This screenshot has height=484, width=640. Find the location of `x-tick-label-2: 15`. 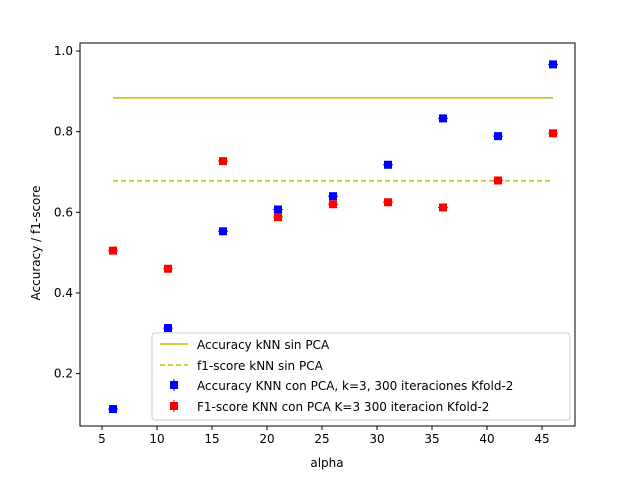

x-tick-label-2: 15 is located at coordinates (211, 439).